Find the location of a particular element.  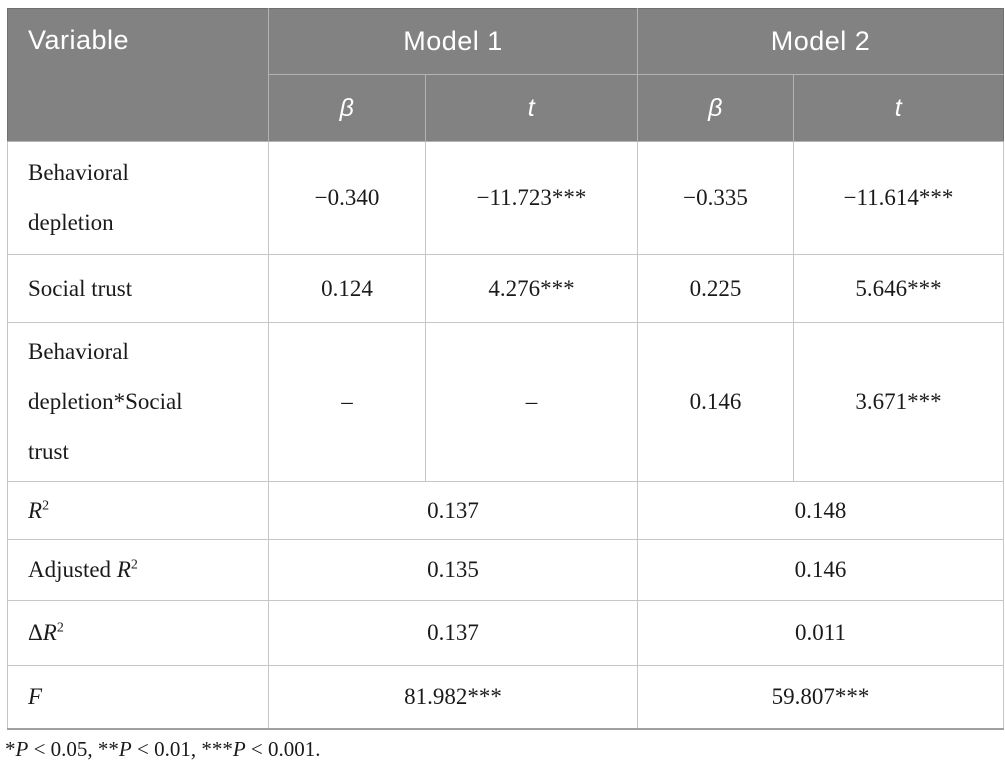

note-asterisk: *** is located at coordinates (217, 749).